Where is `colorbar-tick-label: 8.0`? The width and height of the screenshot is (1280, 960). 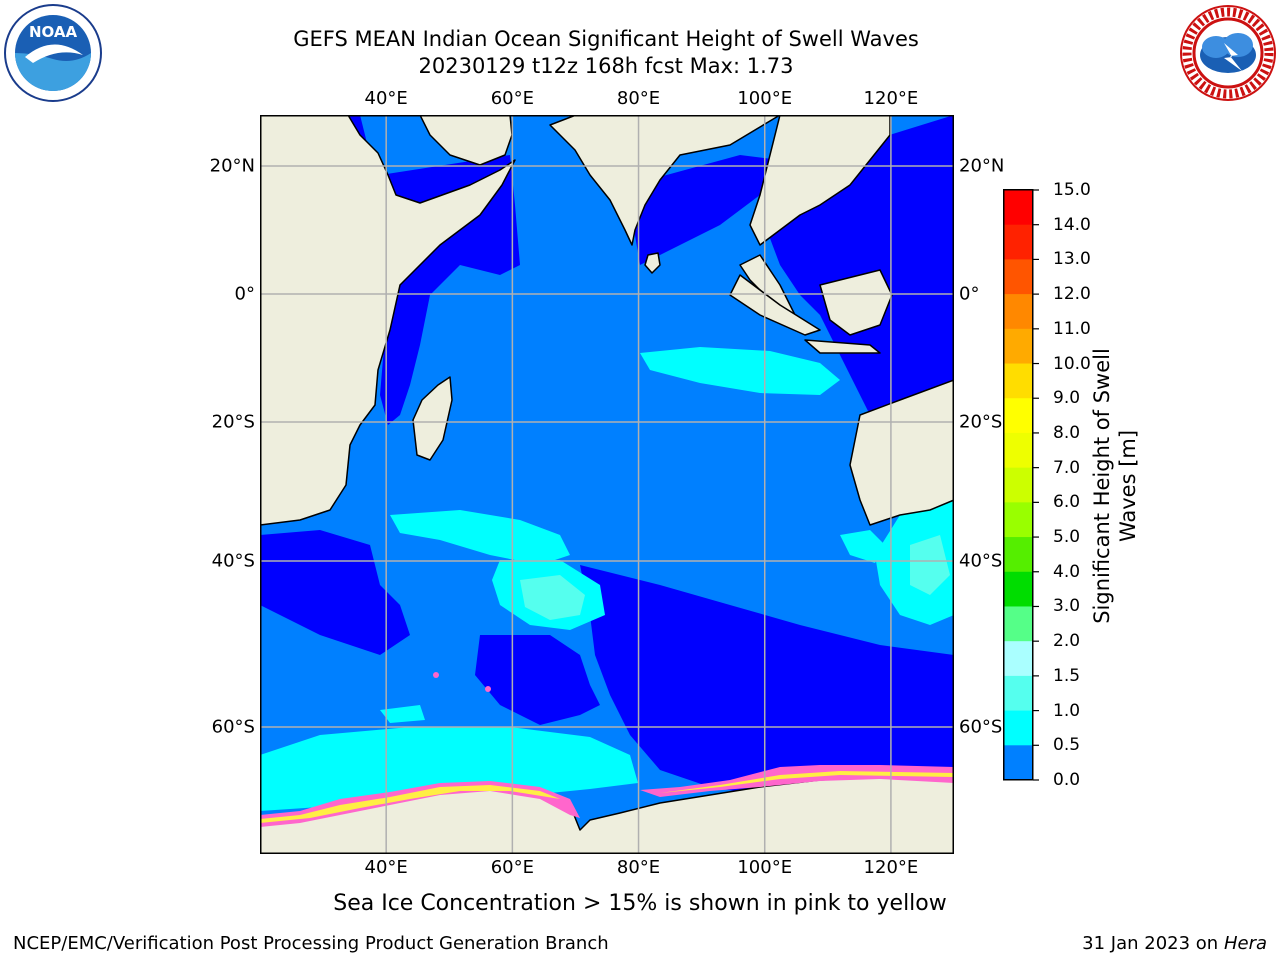
colorbar-tick-label: 8.0 is located at coordinates (1067, 432).